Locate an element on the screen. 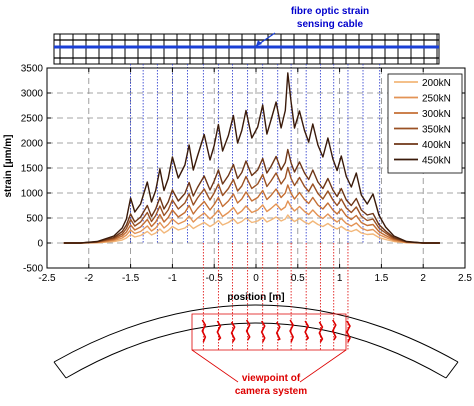 The height and width of the screenshot is (406, 474). series-line-200kN is located at coordinates (251, 229).